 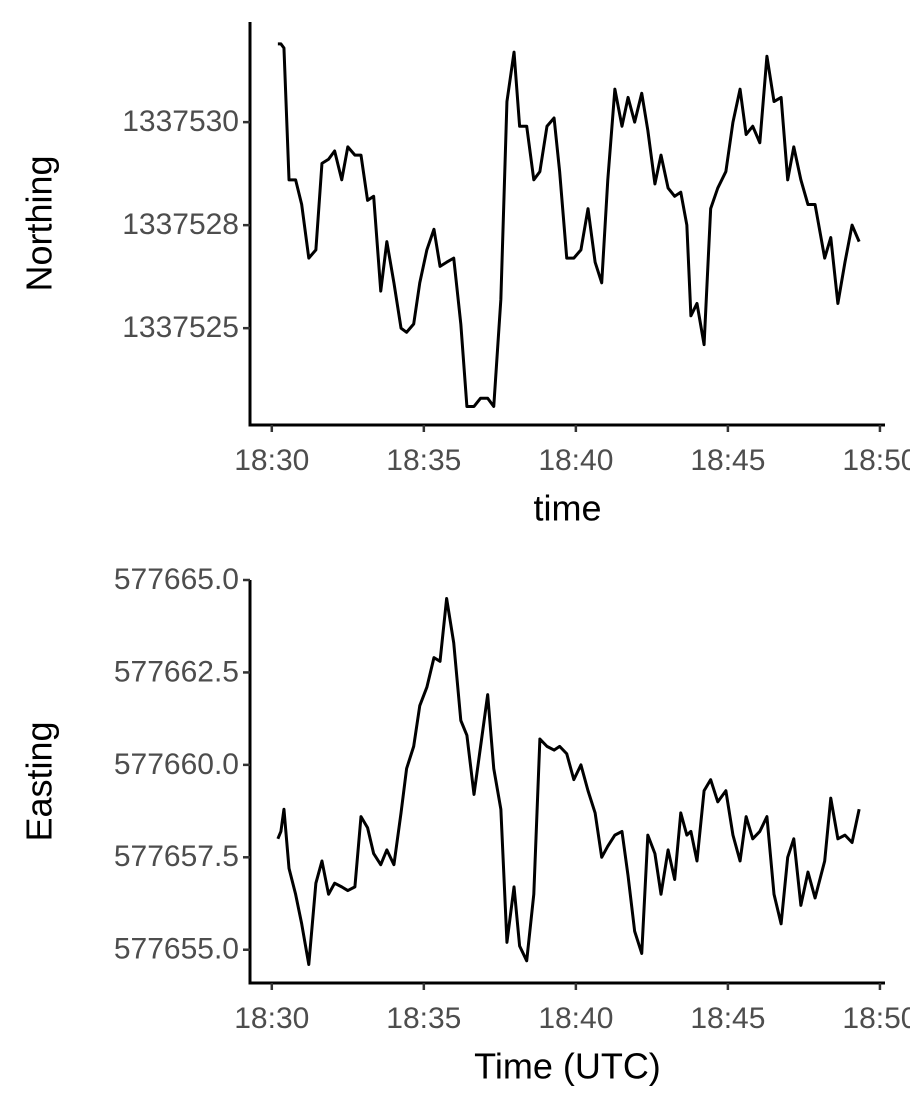 I want to click on x-axis-title: time, so click(x=567, y=508).